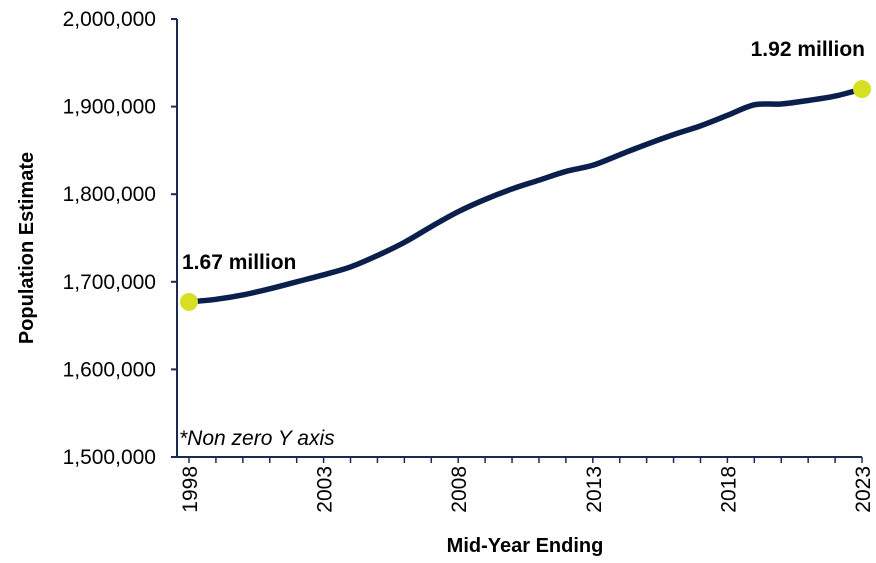  Describe the element at coordinates (189, 301) in the screenshot. I see `start-point-marker` at that location.